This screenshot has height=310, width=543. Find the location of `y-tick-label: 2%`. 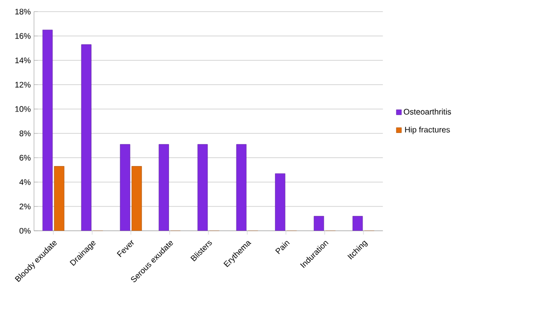

y-tick-label: 2% is located at coordinates (25, 207).